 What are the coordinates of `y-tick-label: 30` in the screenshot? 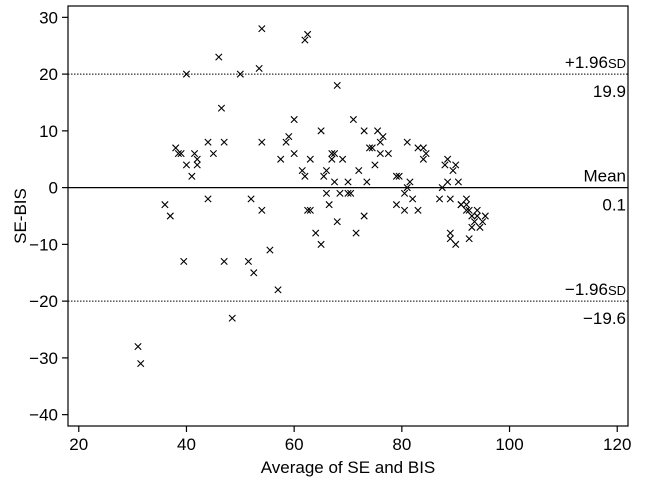 It's located at (48, 17).